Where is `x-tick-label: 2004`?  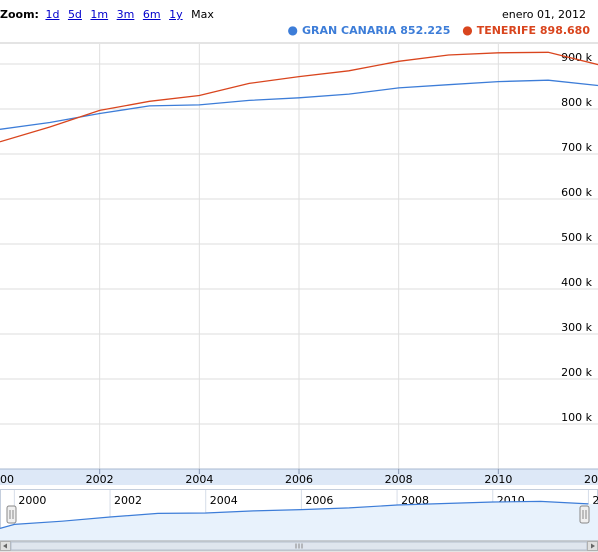 x-tick-label: 2004 is located at coordinates (199, 479).